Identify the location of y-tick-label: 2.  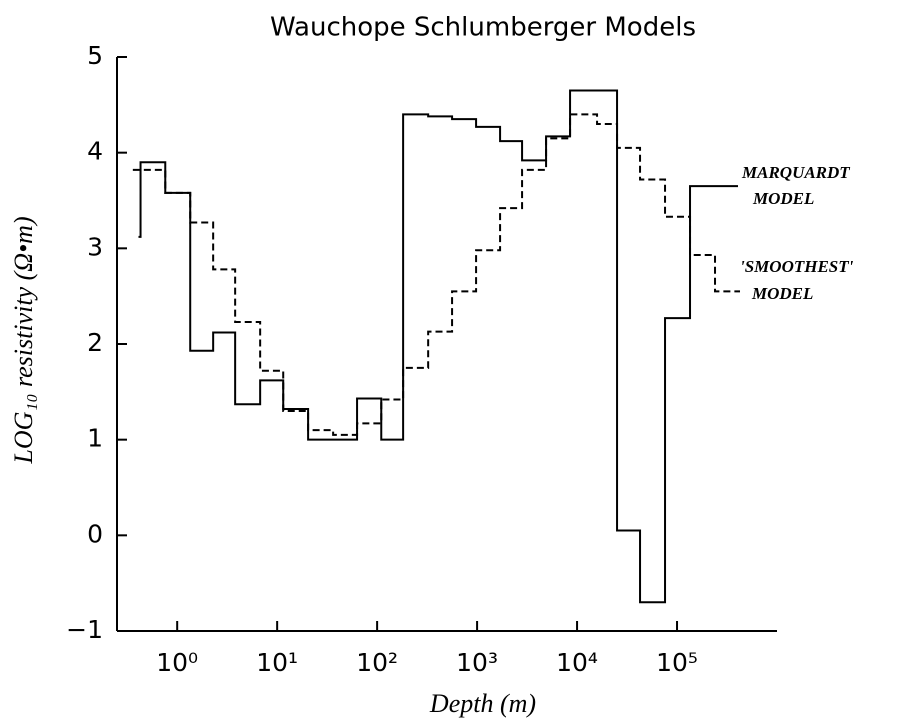
(95, 342).